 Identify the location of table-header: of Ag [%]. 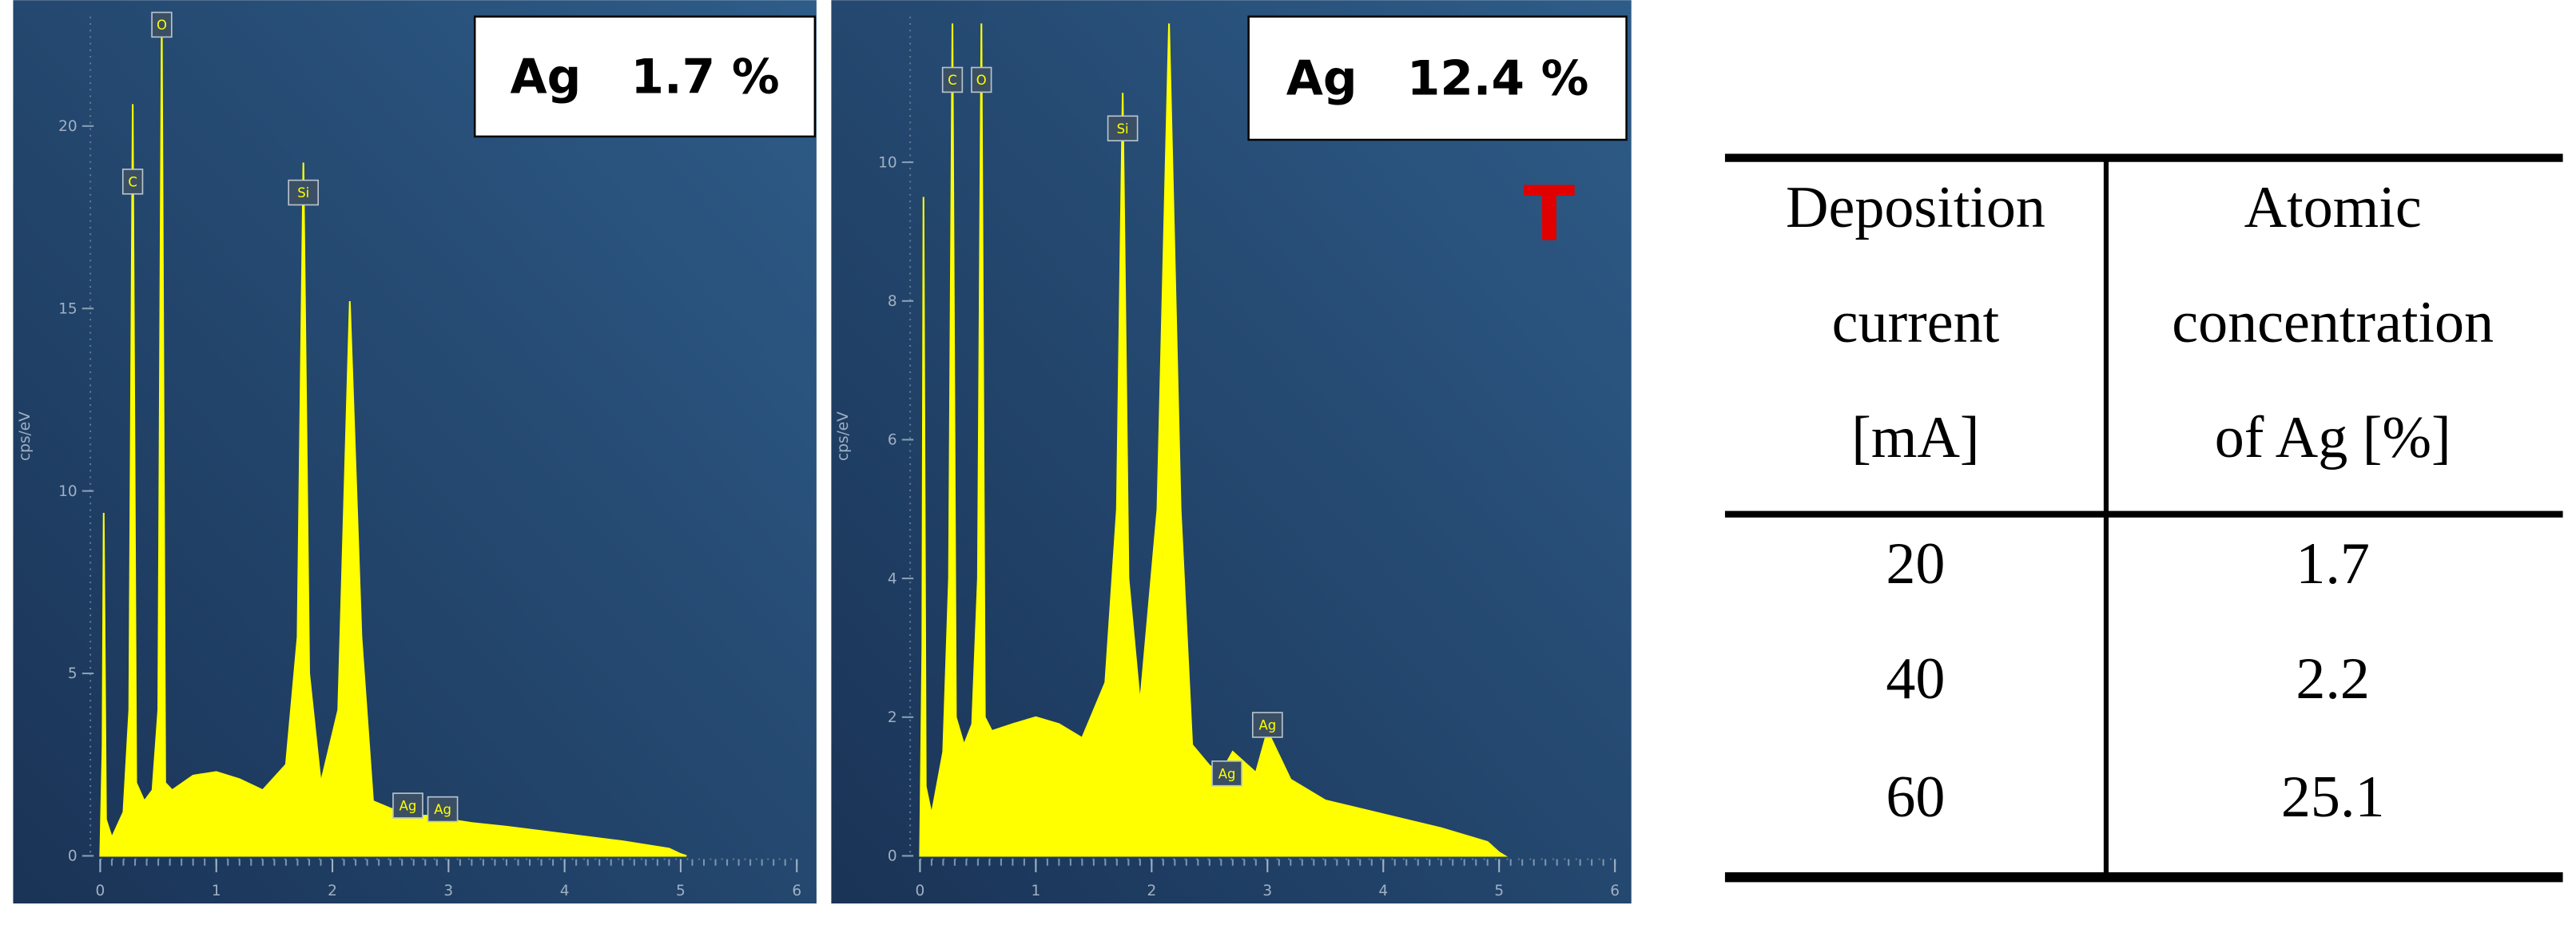
(2333, 437).